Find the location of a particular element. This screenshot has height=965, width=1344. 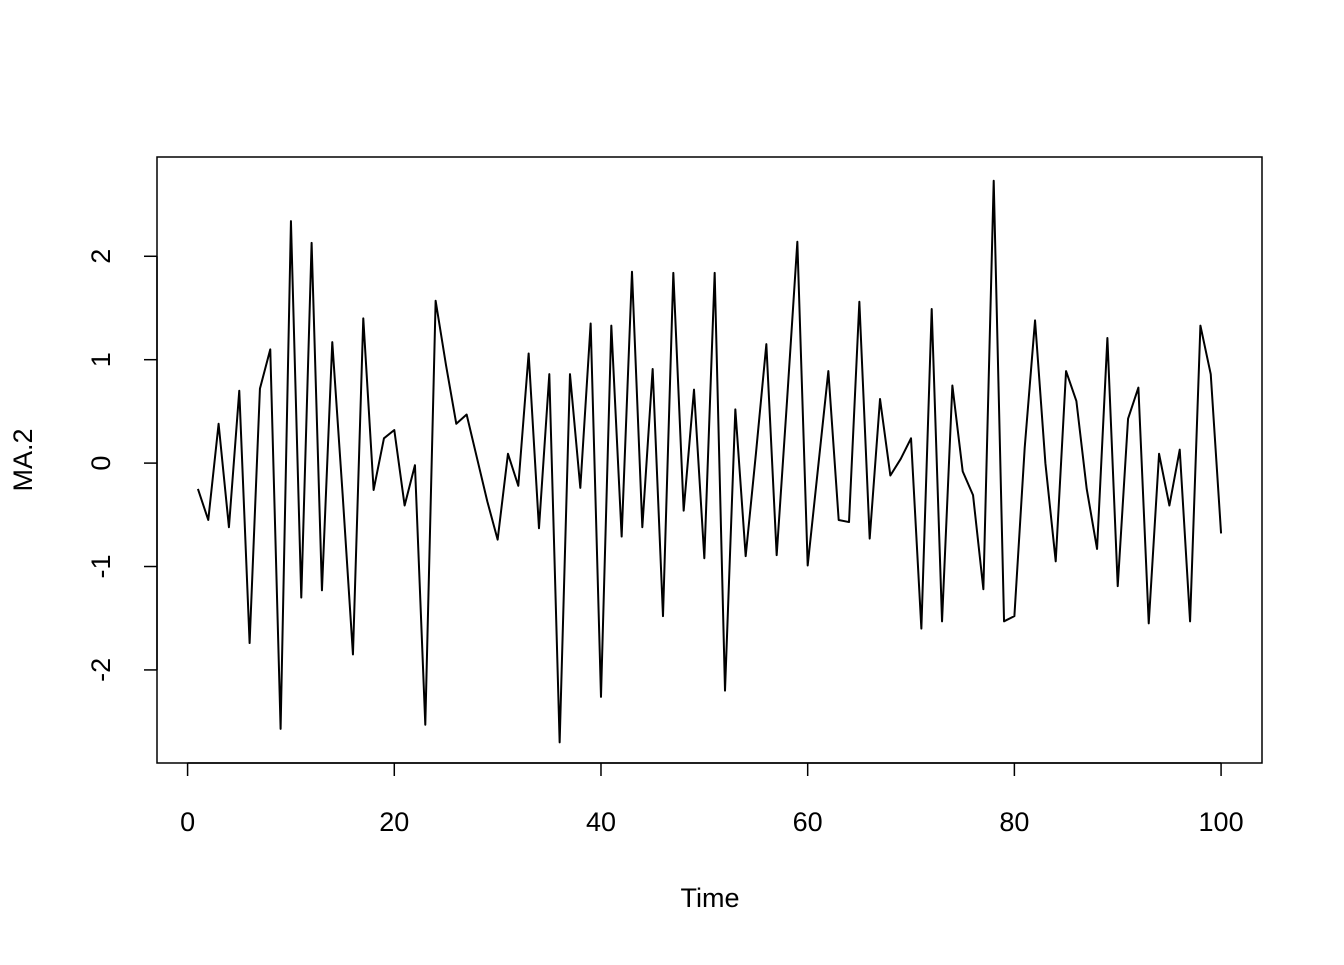

x-tick-label: 40 is located at coordinates (601, 822).